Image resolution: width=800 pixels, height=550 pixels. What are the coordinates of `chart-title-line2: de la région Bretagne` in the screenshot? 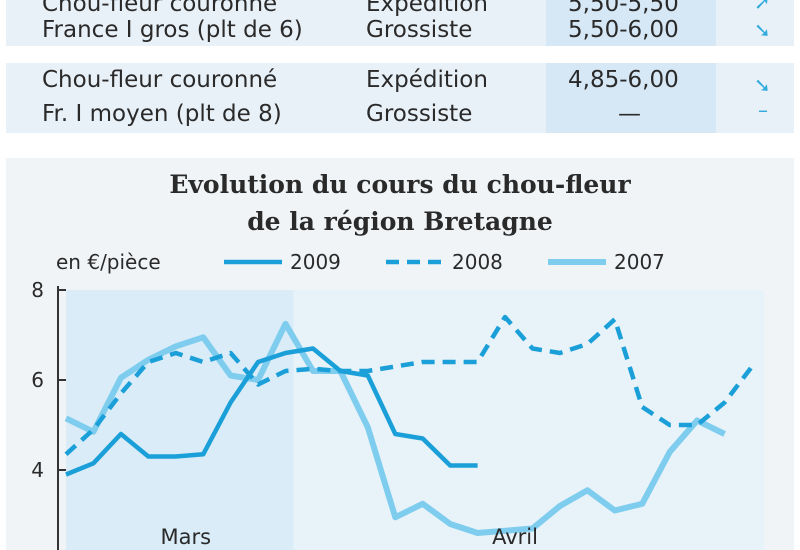 It's located at (400, 221).